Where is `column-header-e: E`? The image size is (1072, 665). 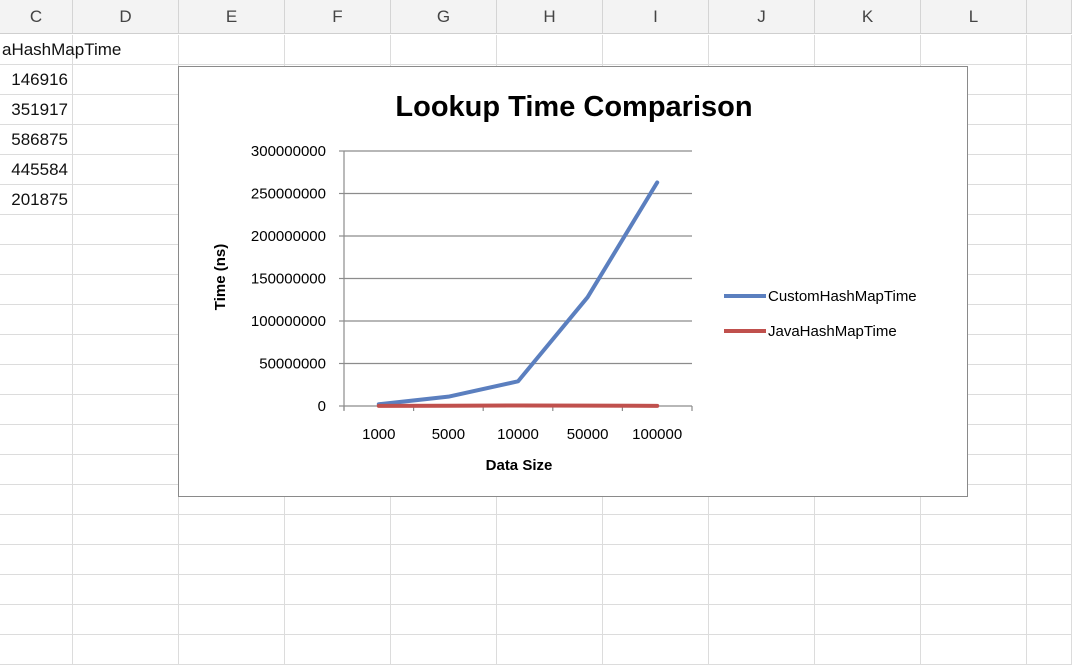 column-header-e: E is located at coordinates (232, 17).